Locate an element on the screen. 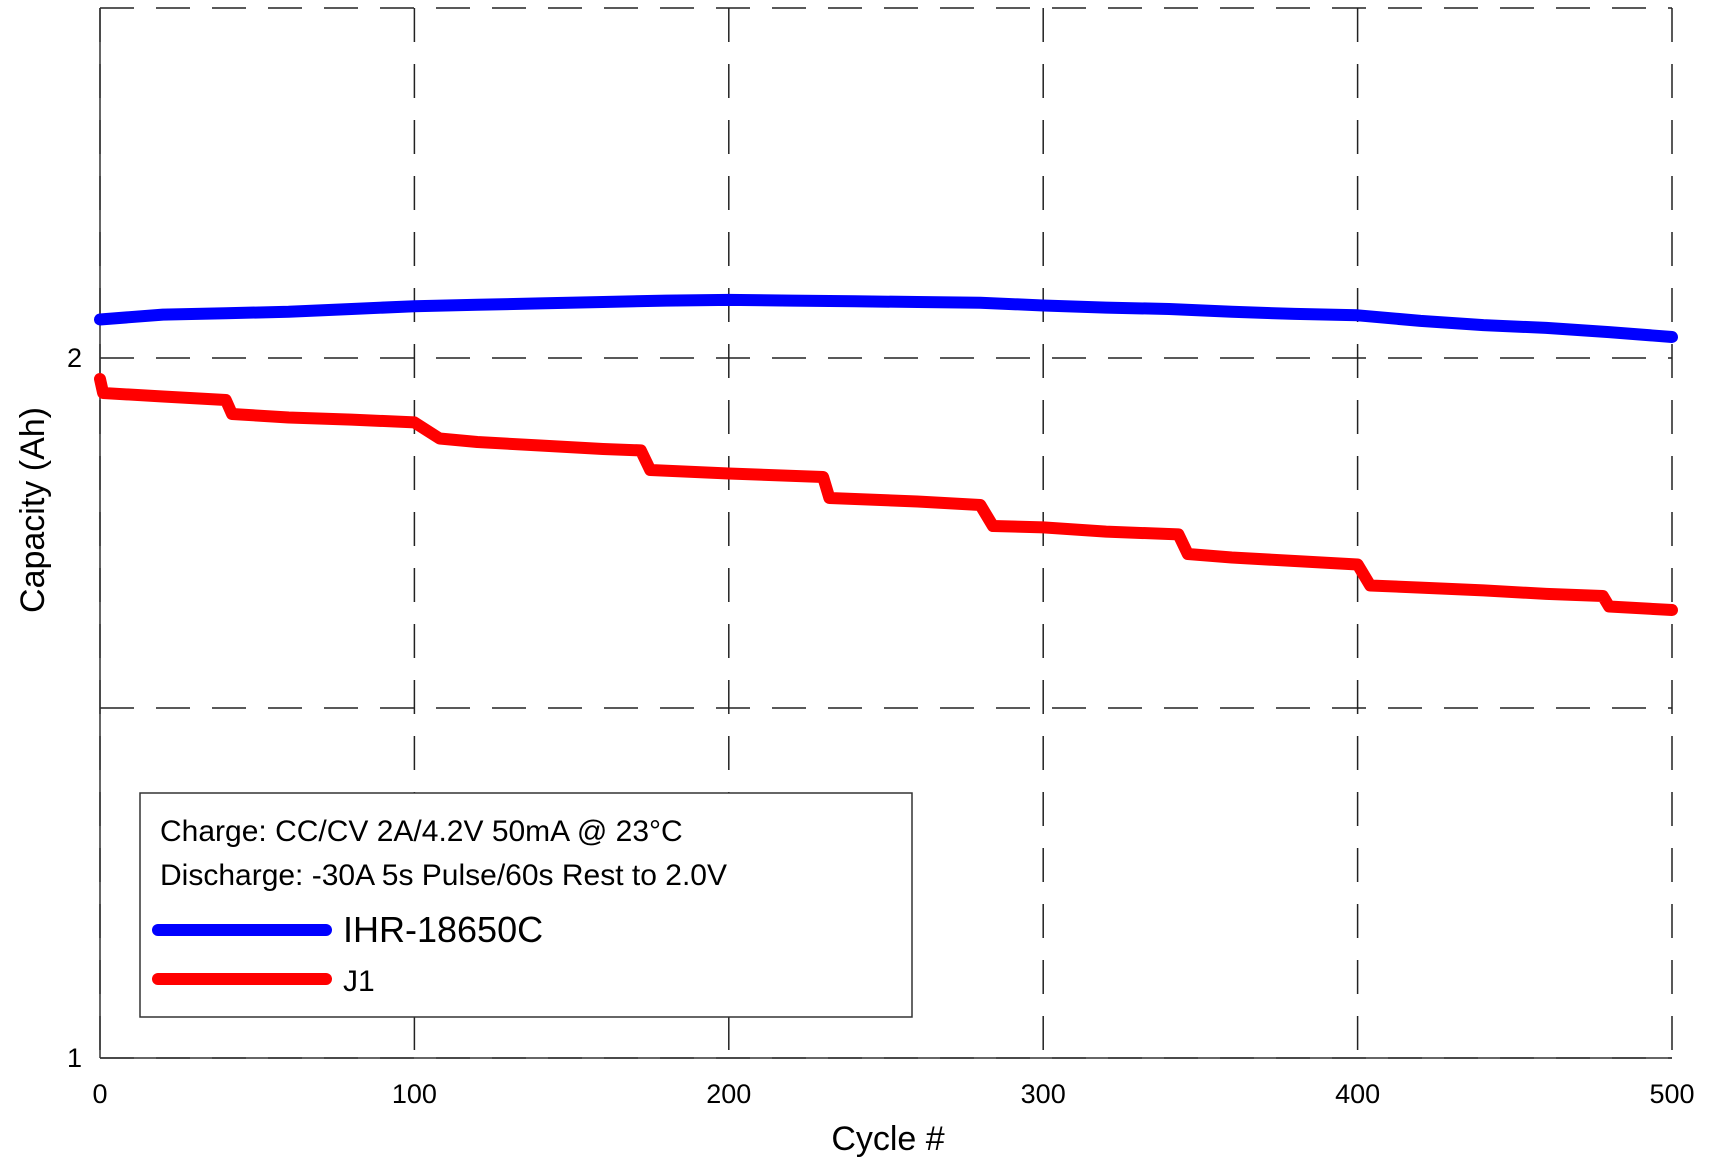  y-tick-label: 2 is located at coordinates (74, 358).